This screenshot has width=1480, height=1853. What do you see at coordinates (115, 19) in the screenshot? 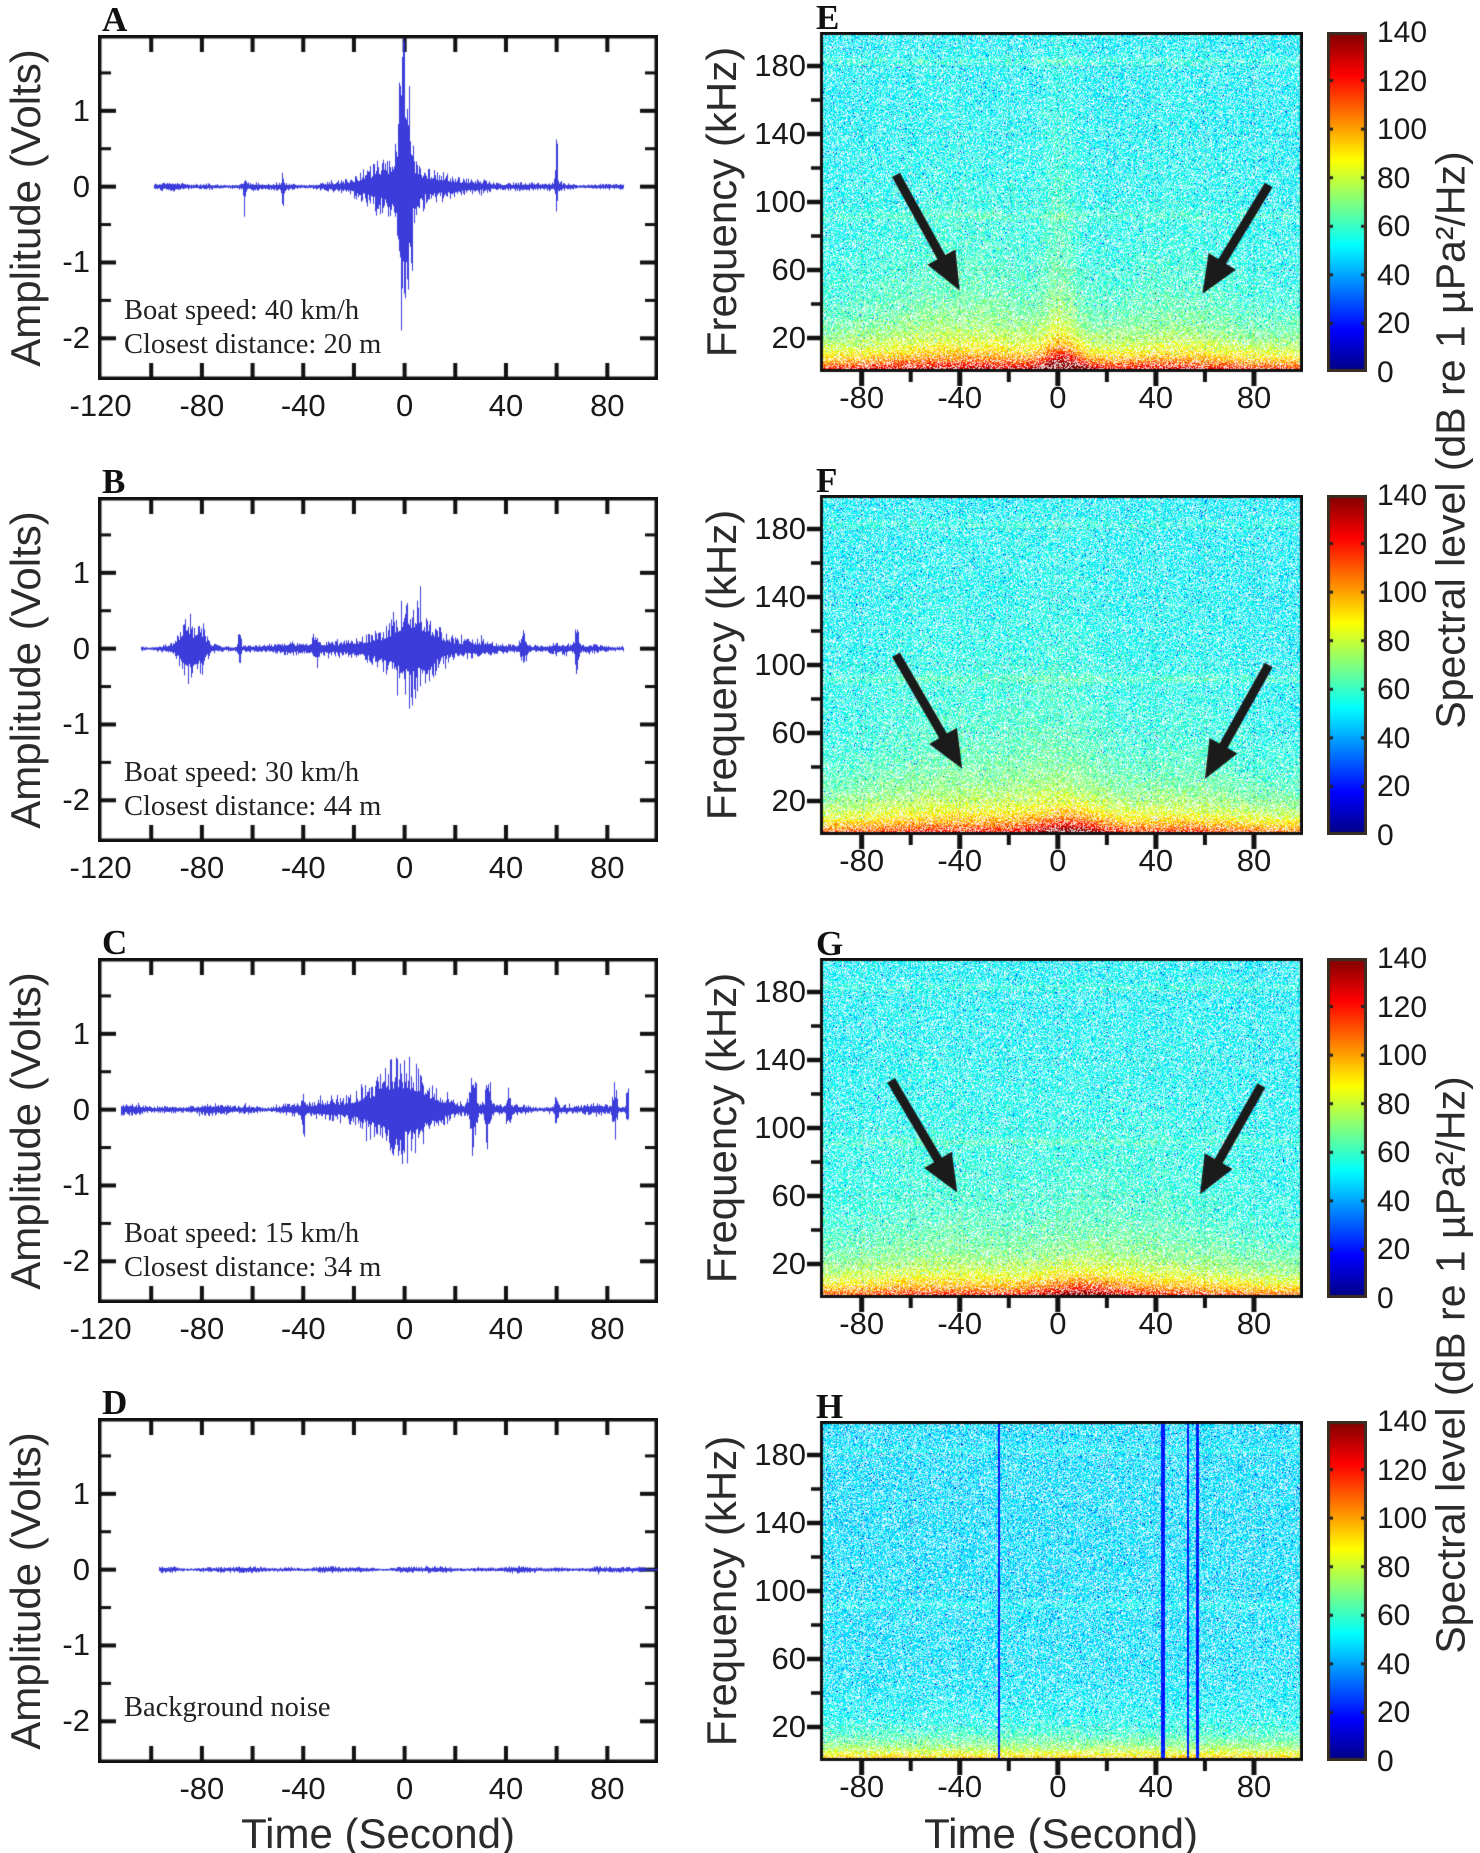
I see `panel-letter-A: A` at bounding box center [115, 19].